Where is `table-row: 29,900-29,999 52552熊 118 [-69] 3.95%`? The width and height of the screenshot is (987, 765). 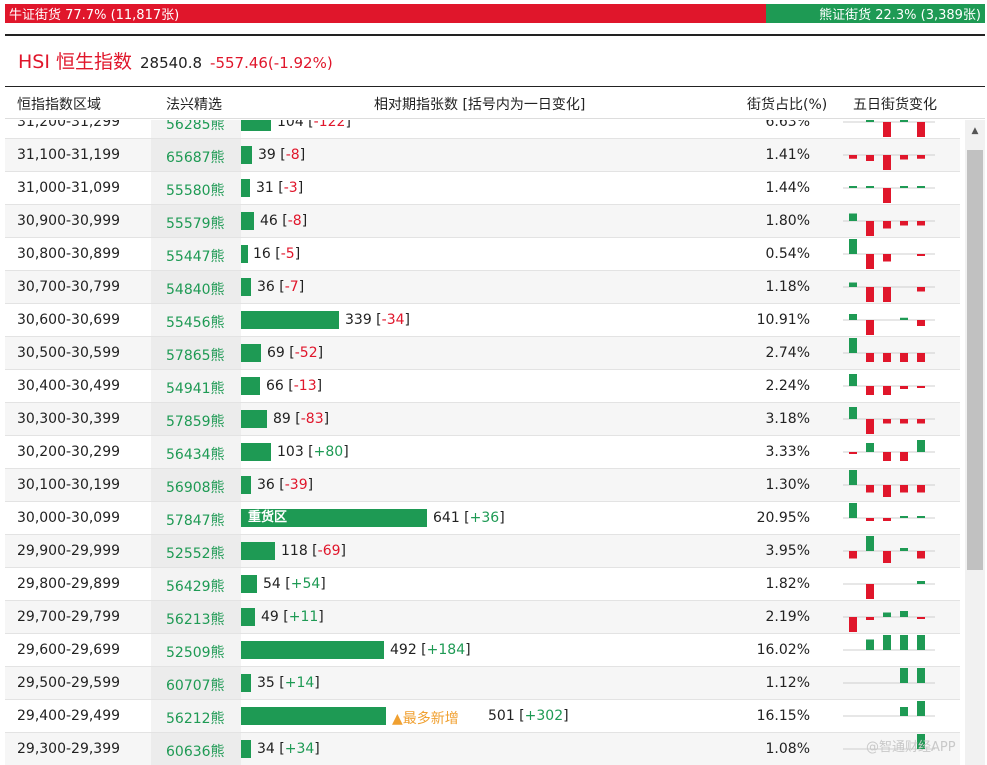
table-row: 29,900-29,999 52552熊 118 [-69] 3.95% is located at coordinates (482, 551).